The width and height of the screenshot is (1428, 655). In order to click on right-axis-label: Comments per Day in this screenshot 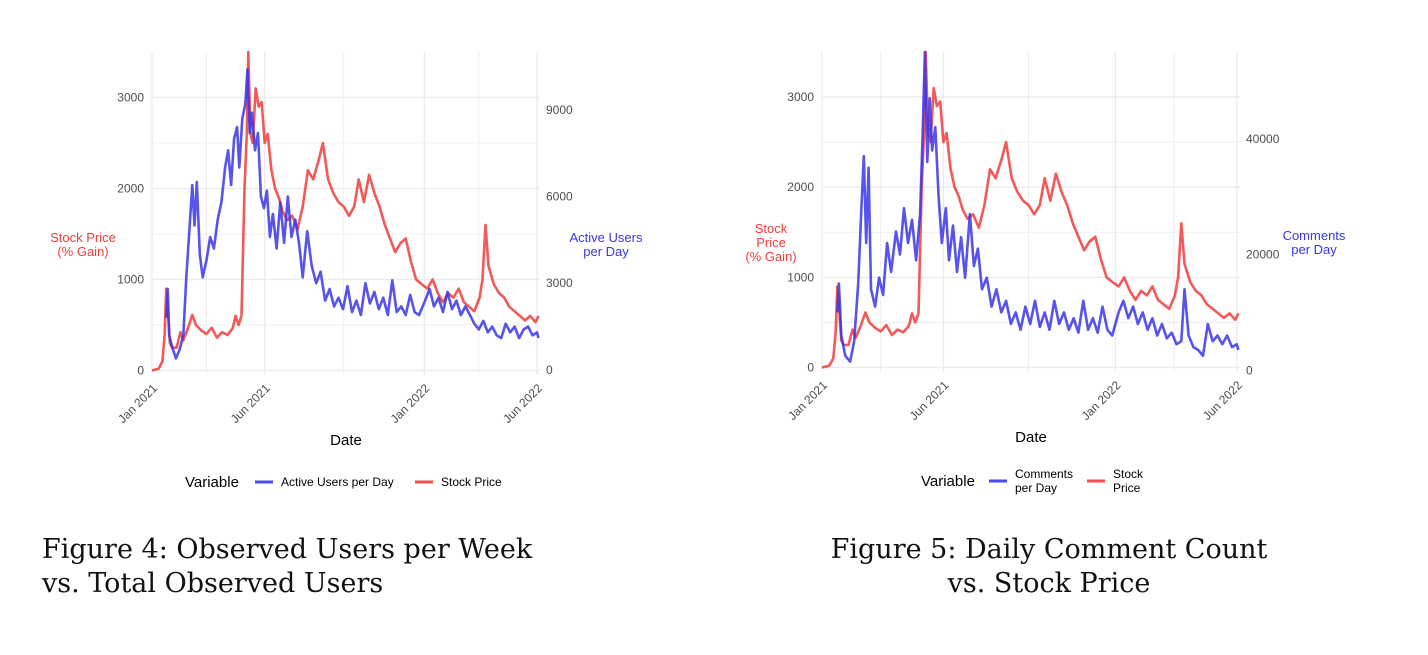, I will do `click(1314, 242)`.